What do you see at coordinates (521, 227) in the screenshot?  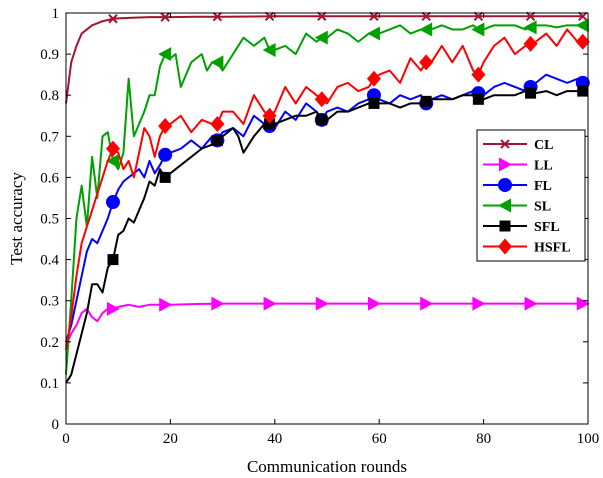 I see `legend-entry-sfl: SFL` at bounding box center [521, 227].